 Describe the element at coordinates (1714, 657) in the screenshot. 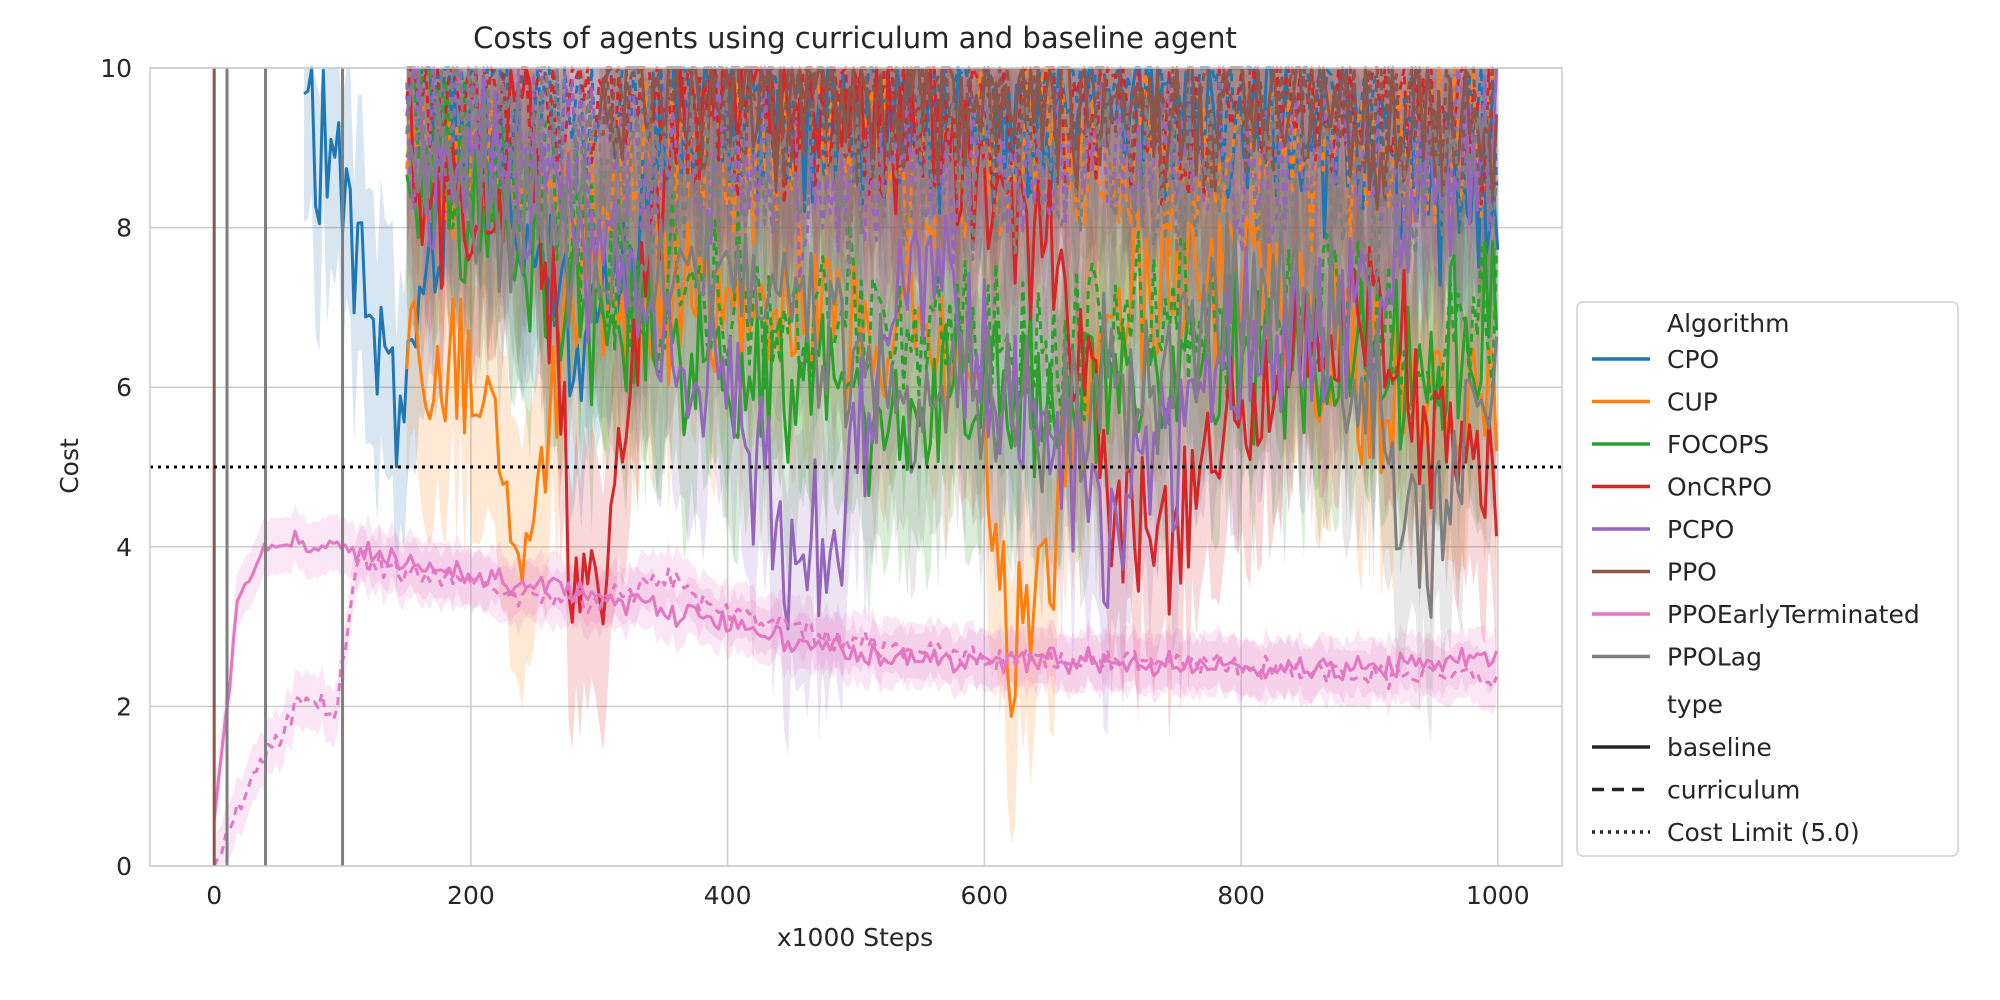

I see `ppolag-legend-label: PPOLag` at that location.